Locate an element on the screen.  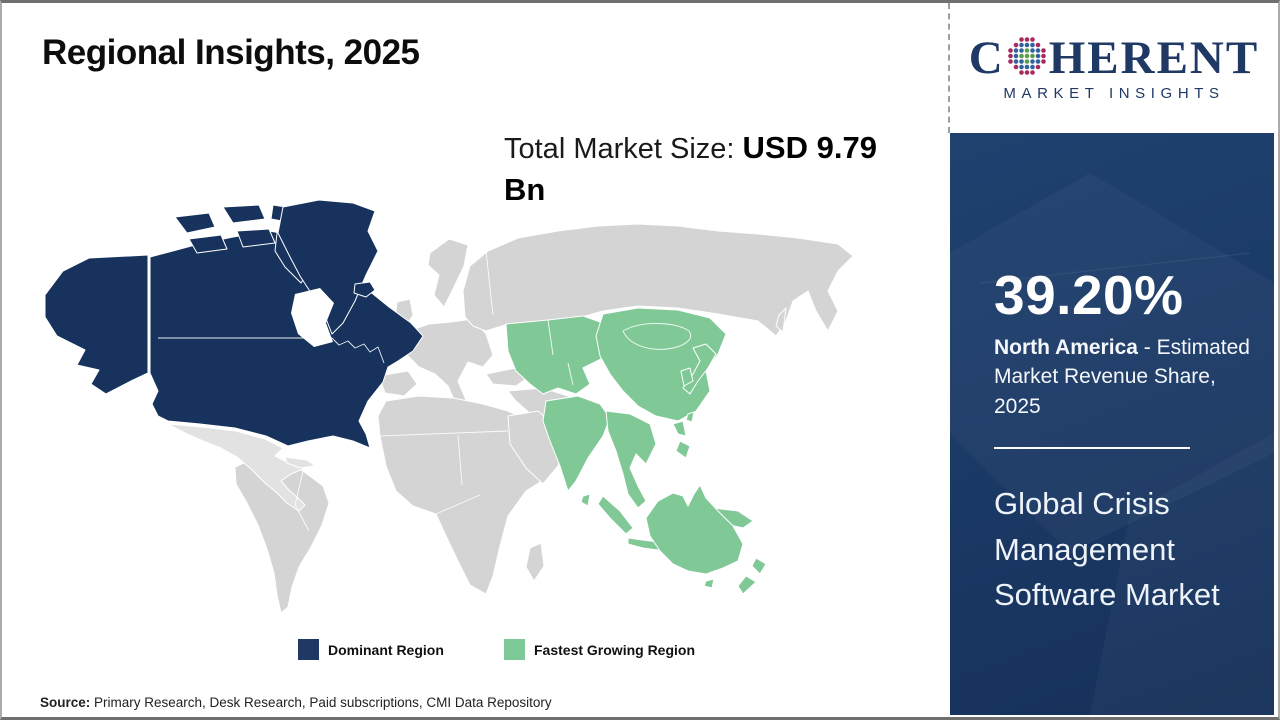
landmass-cuba is located at coordinates (300, 462).